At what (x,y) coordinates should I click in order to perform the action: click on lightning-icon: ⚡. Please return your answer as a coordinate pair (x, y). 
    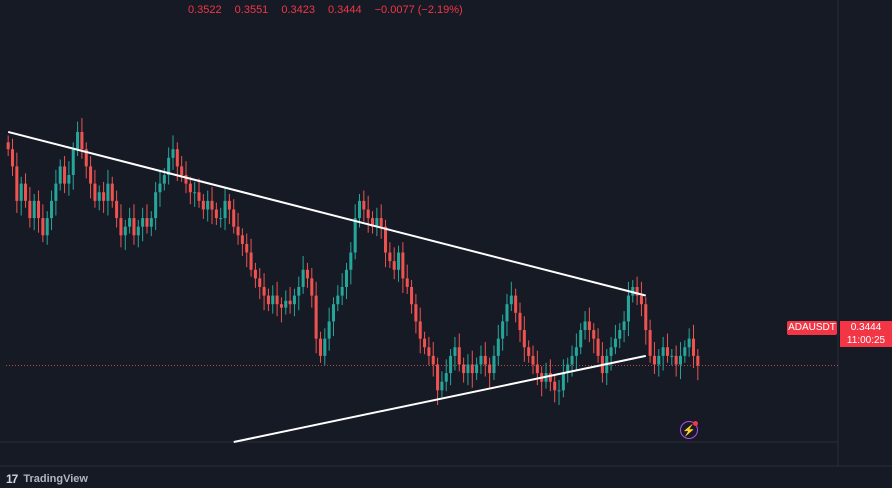
    Looking at the image, I should click on (689, 430).